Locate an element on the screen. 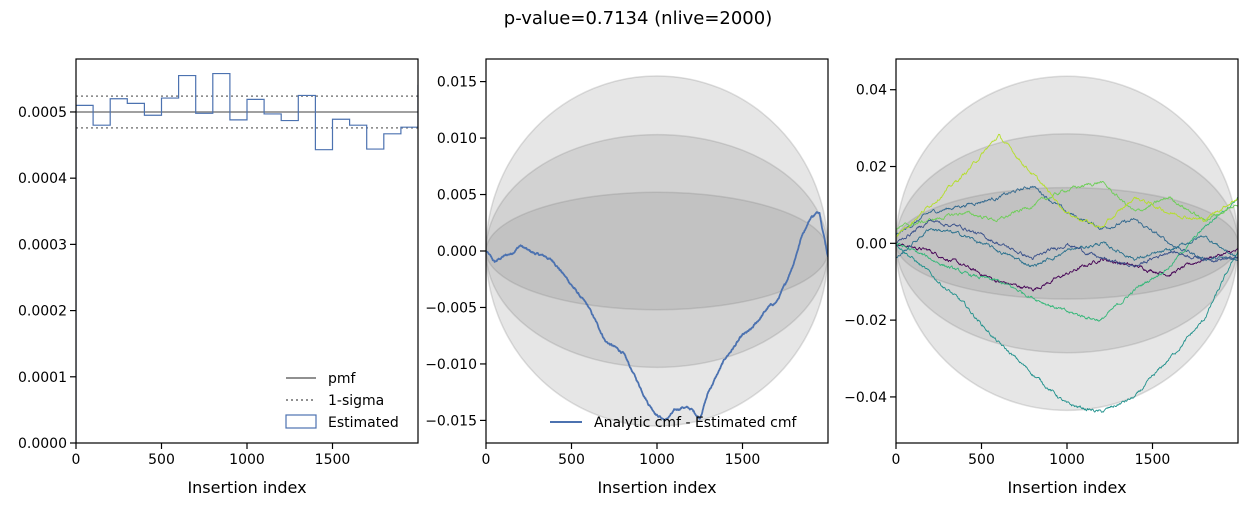 The height and width of the screenshot is (506, 1248). y-tick-label: −0.005 is located at coordinates (451, 308).